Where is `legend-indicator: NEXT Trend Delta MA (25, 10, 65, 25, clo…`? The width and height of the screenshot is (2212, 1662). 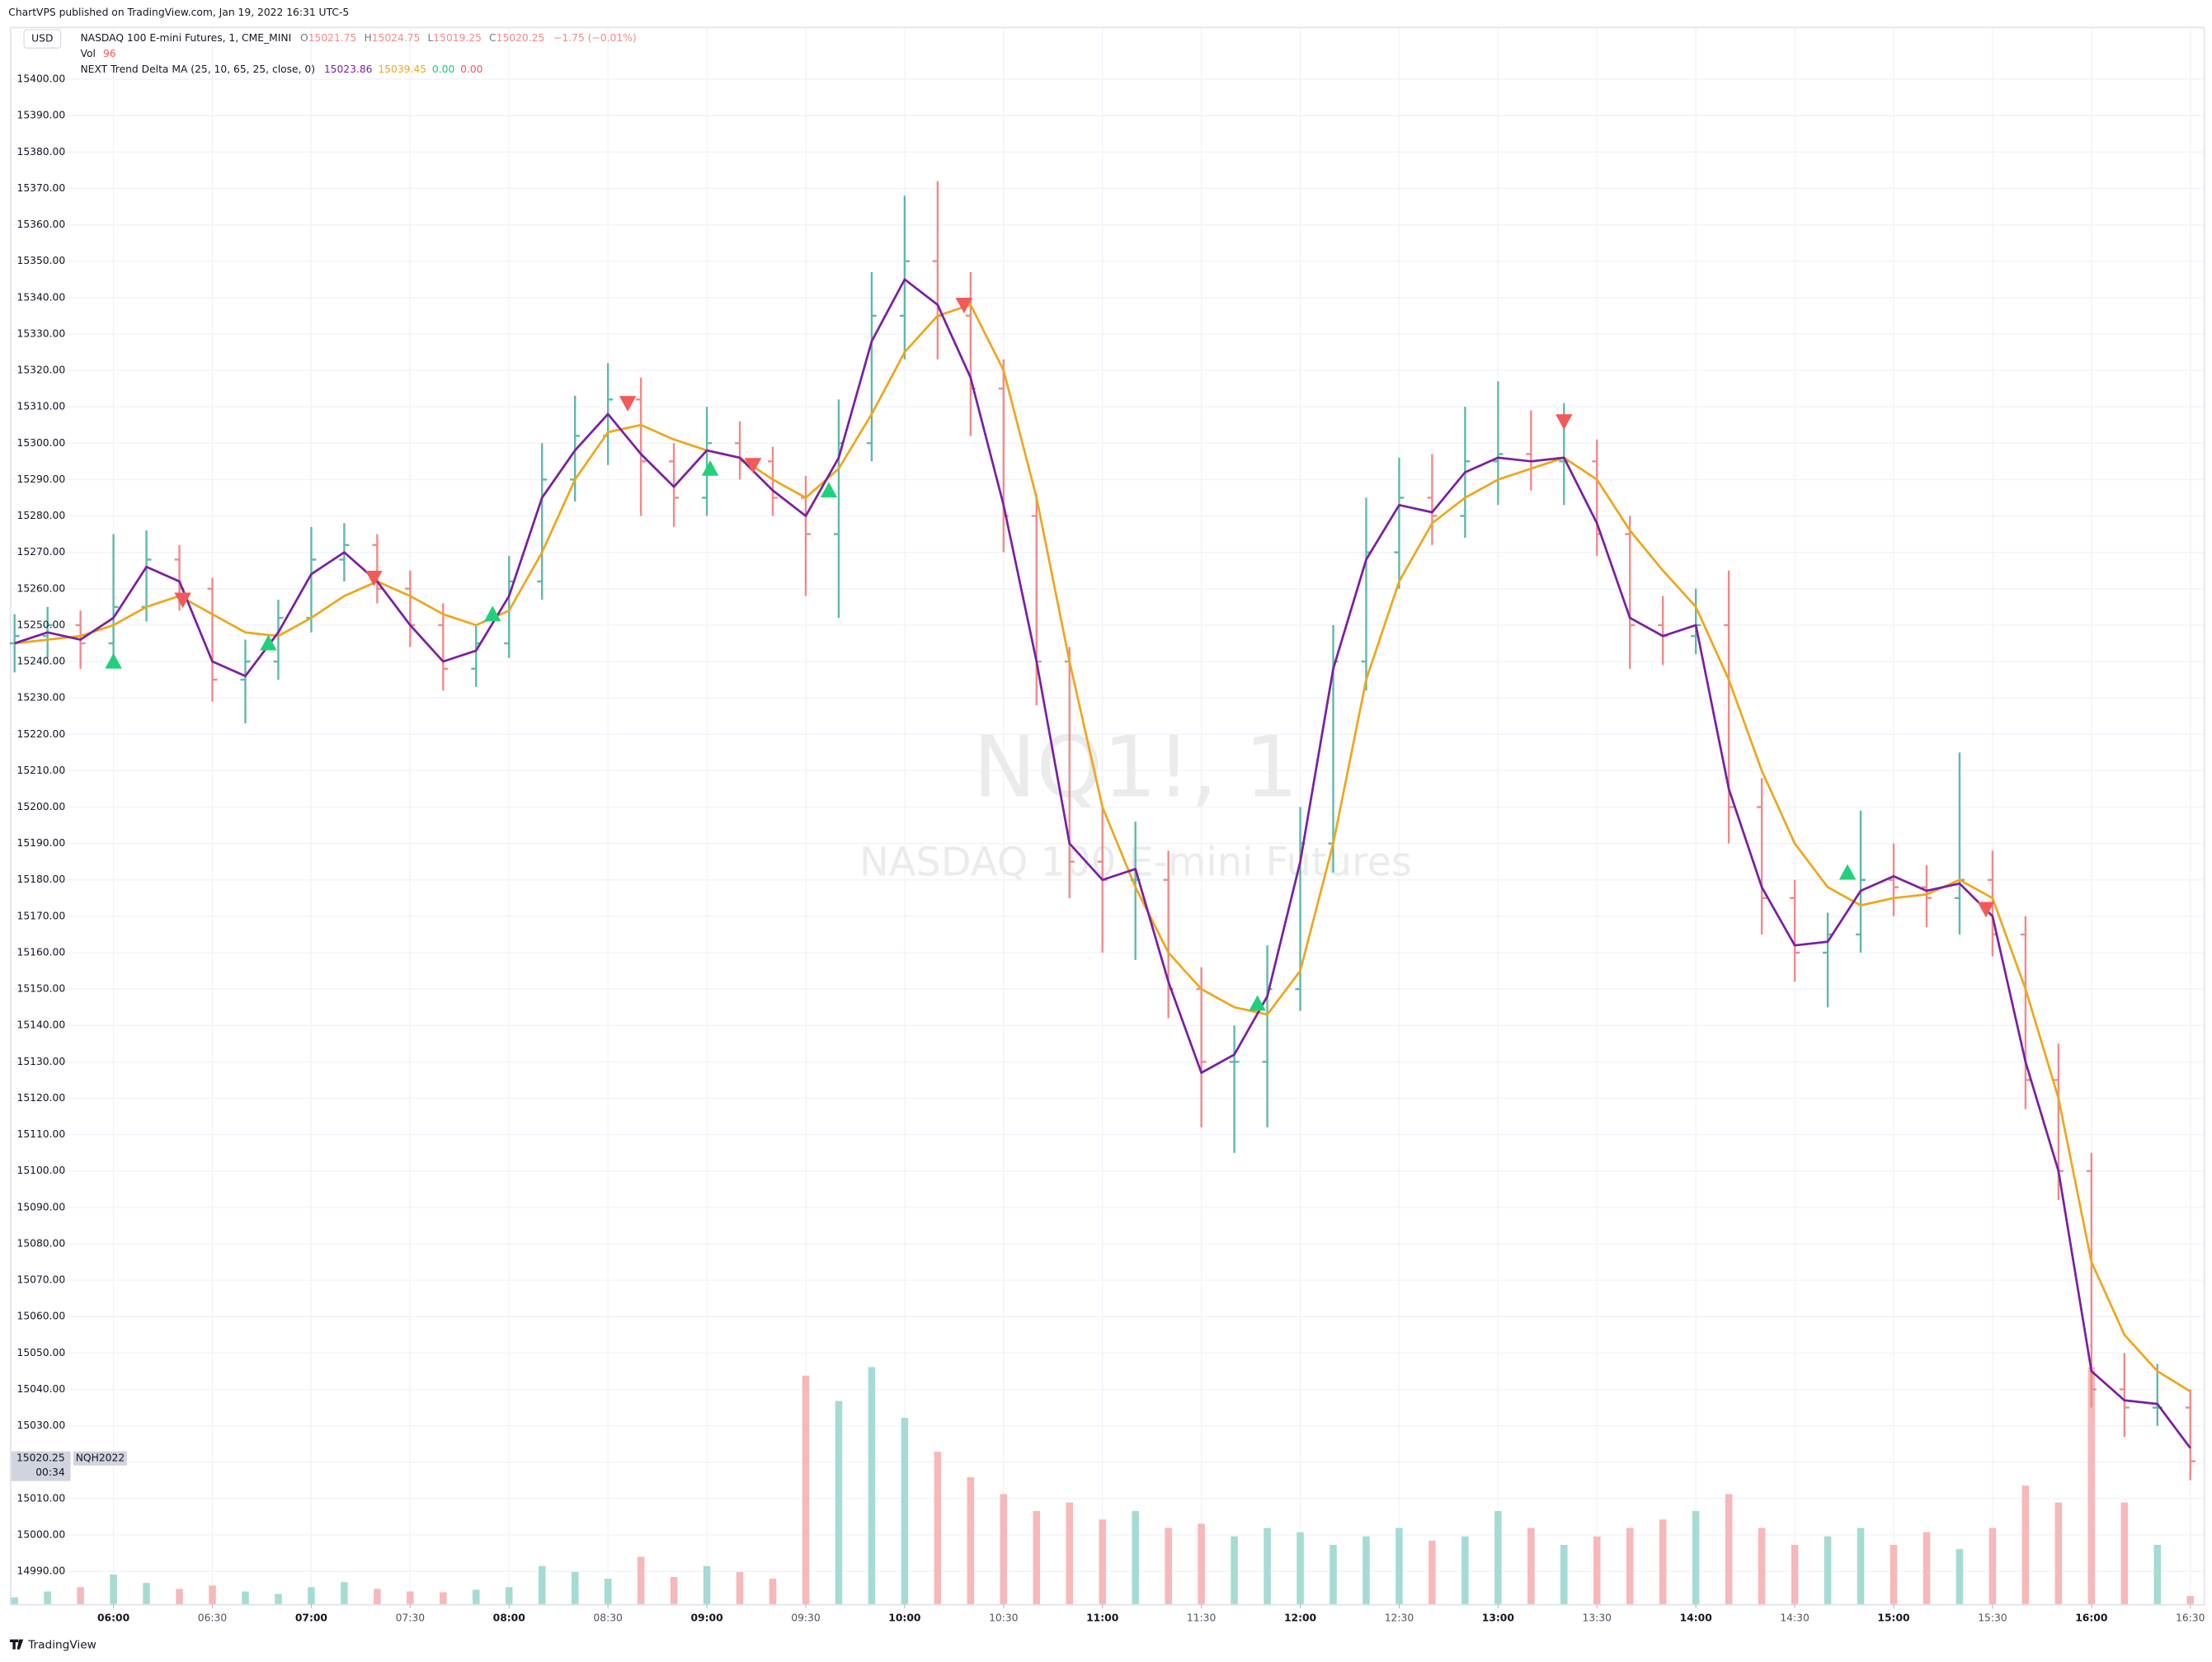 legend-indicator: NEXT Trend Delta MA (25, 10, 65, 25, clo… is located at coordinates (197, 68).